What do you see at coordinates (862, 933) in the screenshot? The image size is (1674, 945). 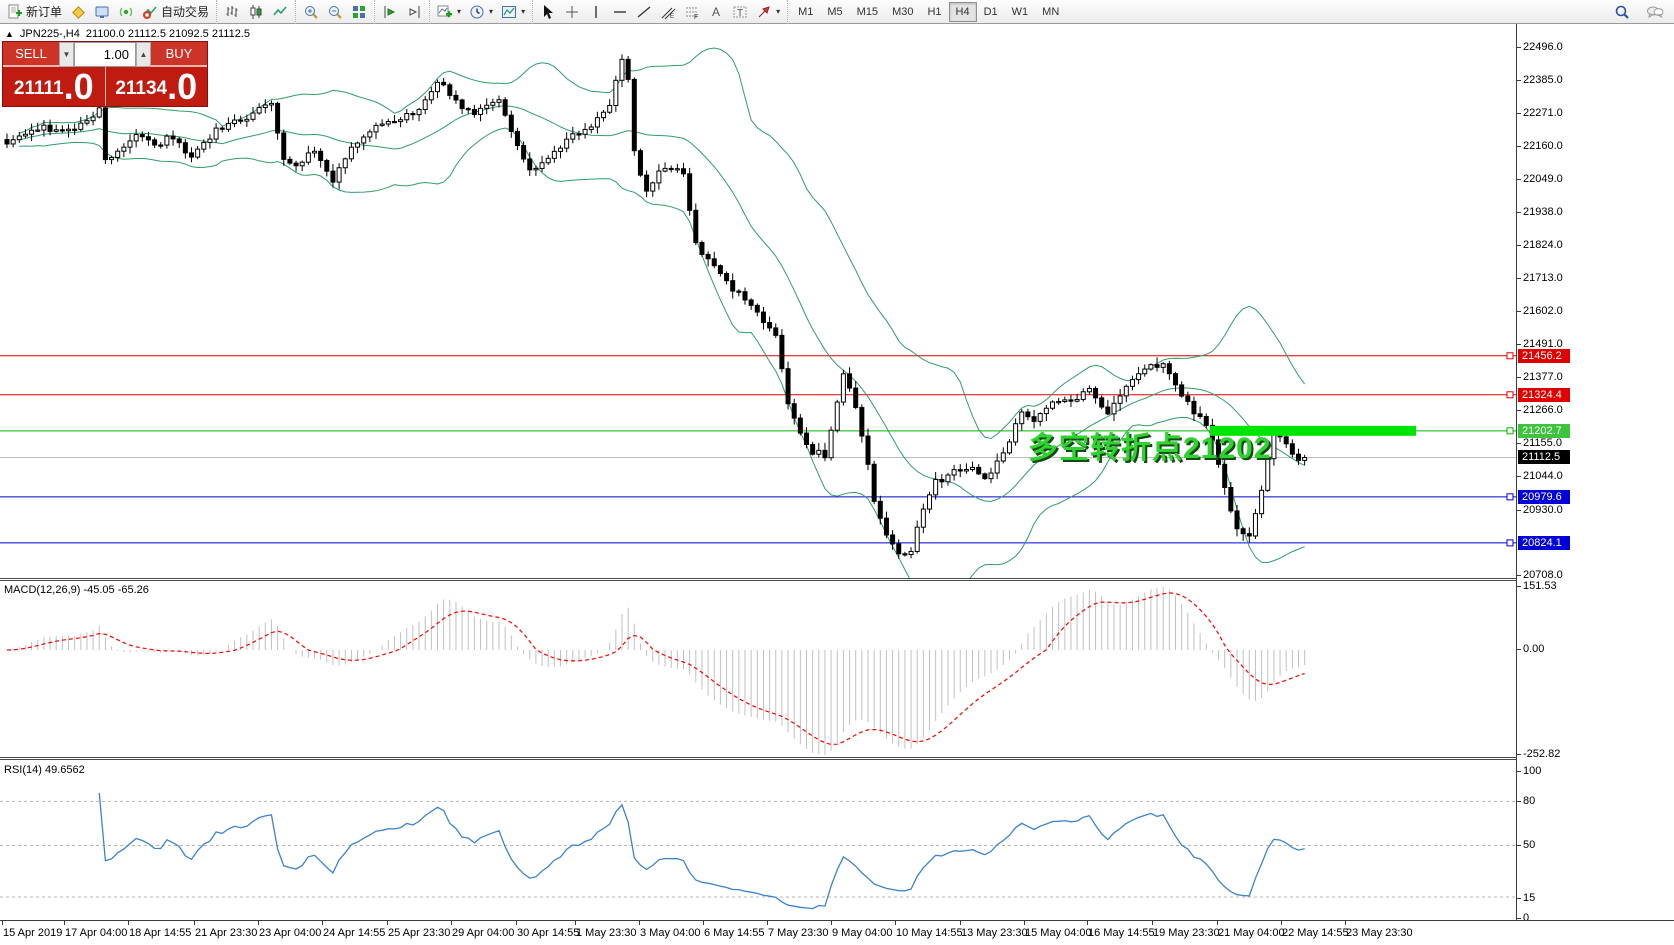 I see `time-axis-label: 9 May 04:00` at bounding box center [862, 933].